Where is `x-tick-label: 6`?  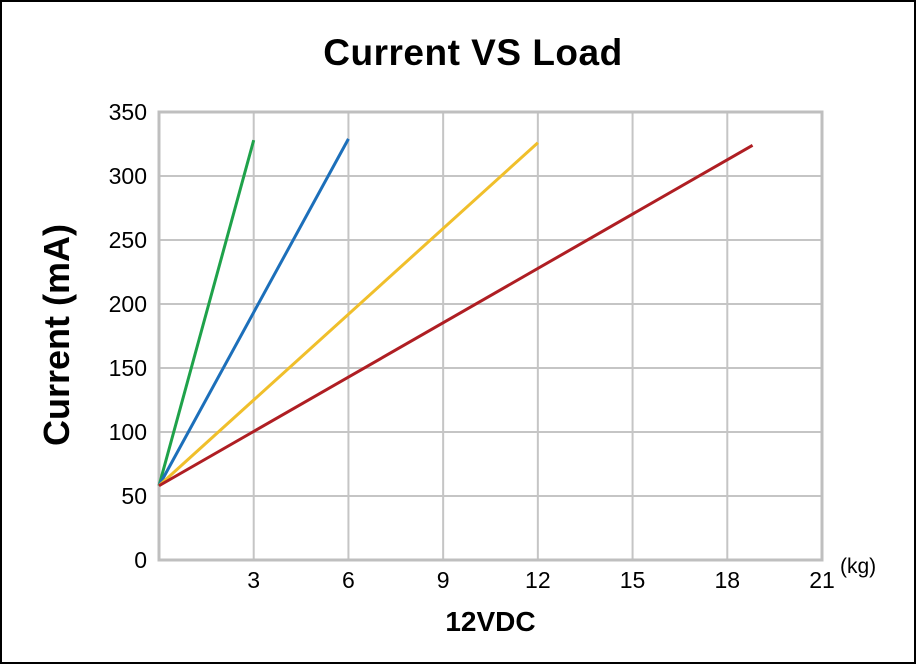
x-tick-label: 6 is located at coordinates (348, 580).